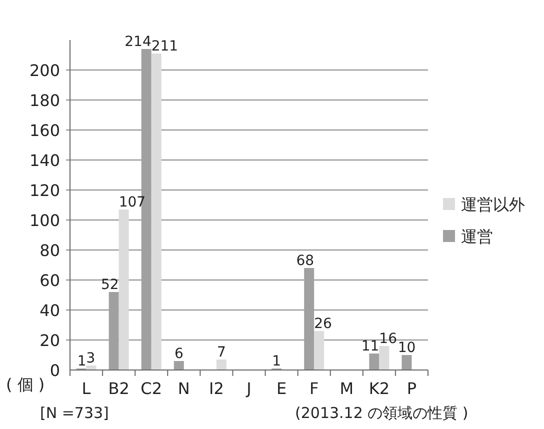  What do you see at coordinates (44, 70) in the screenshot?
I see `y-tick-label: 200` at bounding box center [44, 70].